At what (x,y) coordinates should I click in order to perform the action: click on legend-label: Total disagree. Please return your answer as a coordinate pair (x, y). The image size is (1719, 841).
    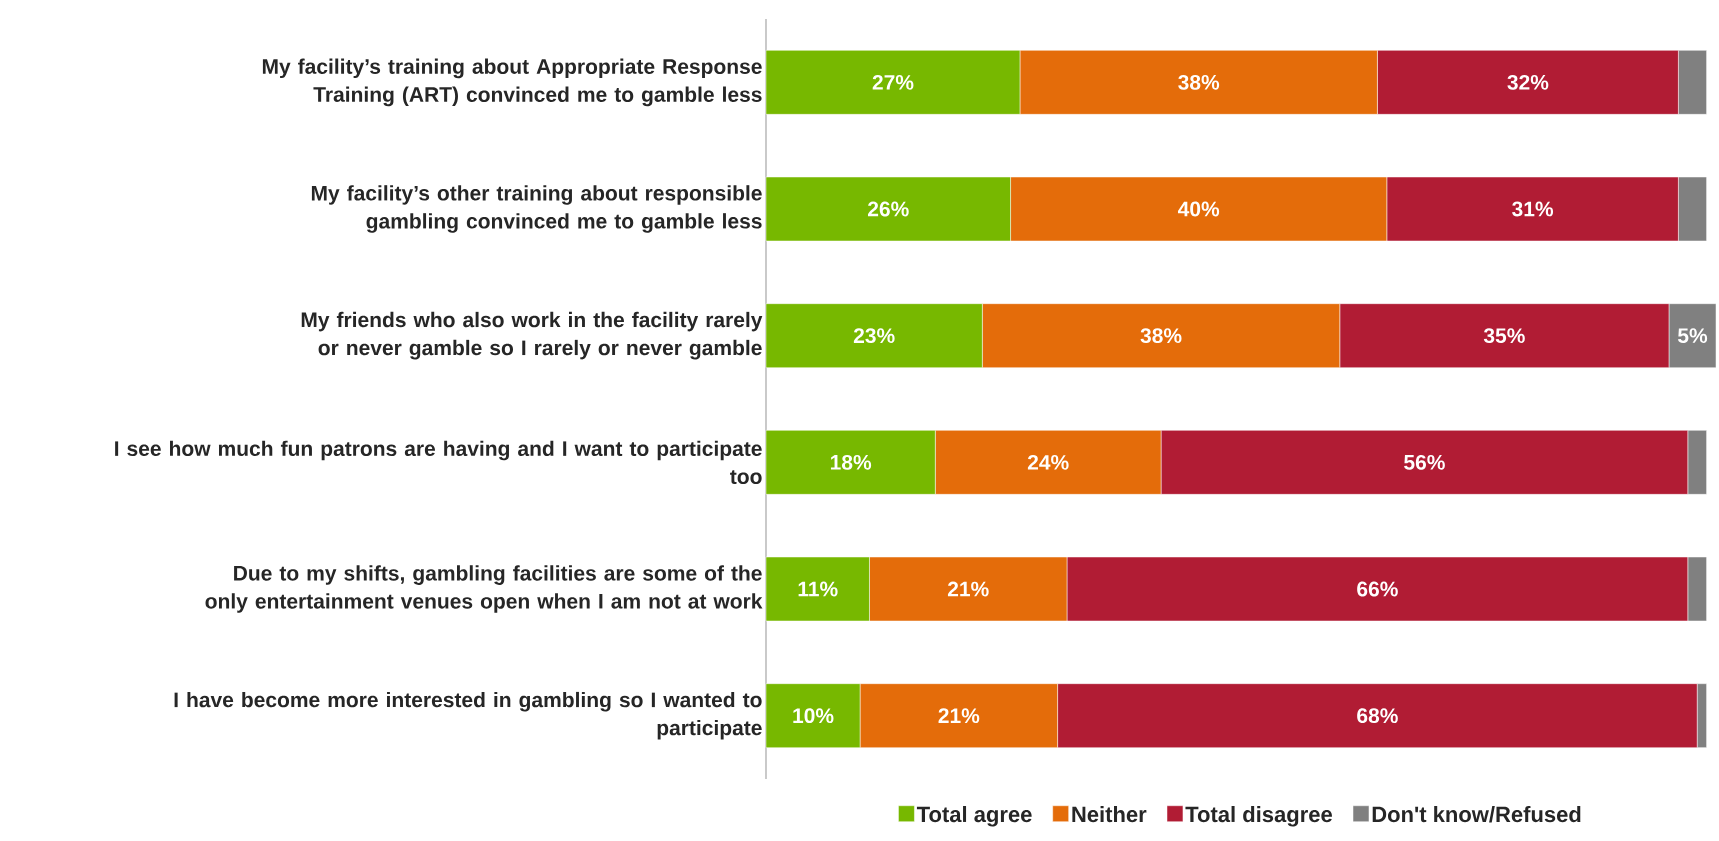
    Looking at the image, I should click on (1258, 816).